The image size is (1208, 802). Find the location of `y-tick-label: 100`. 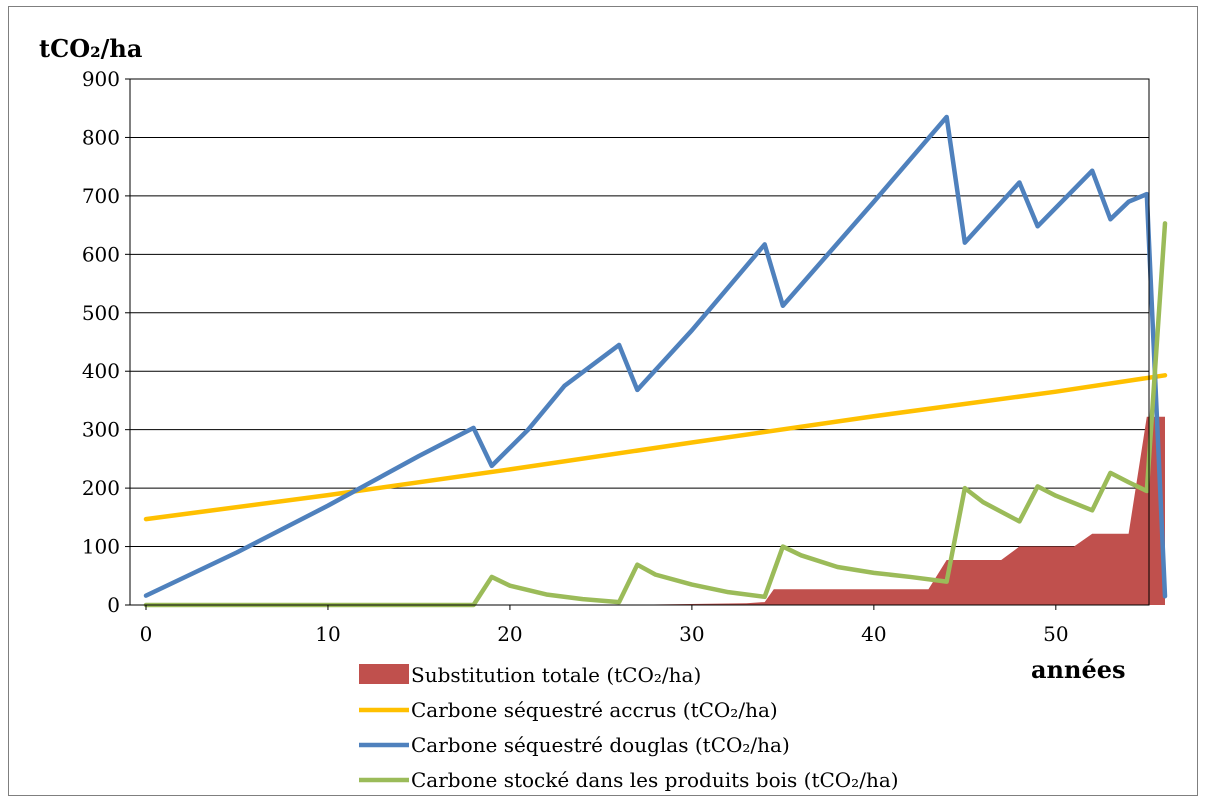

y-tick-label: 100 is located at coordinates (101, 547).